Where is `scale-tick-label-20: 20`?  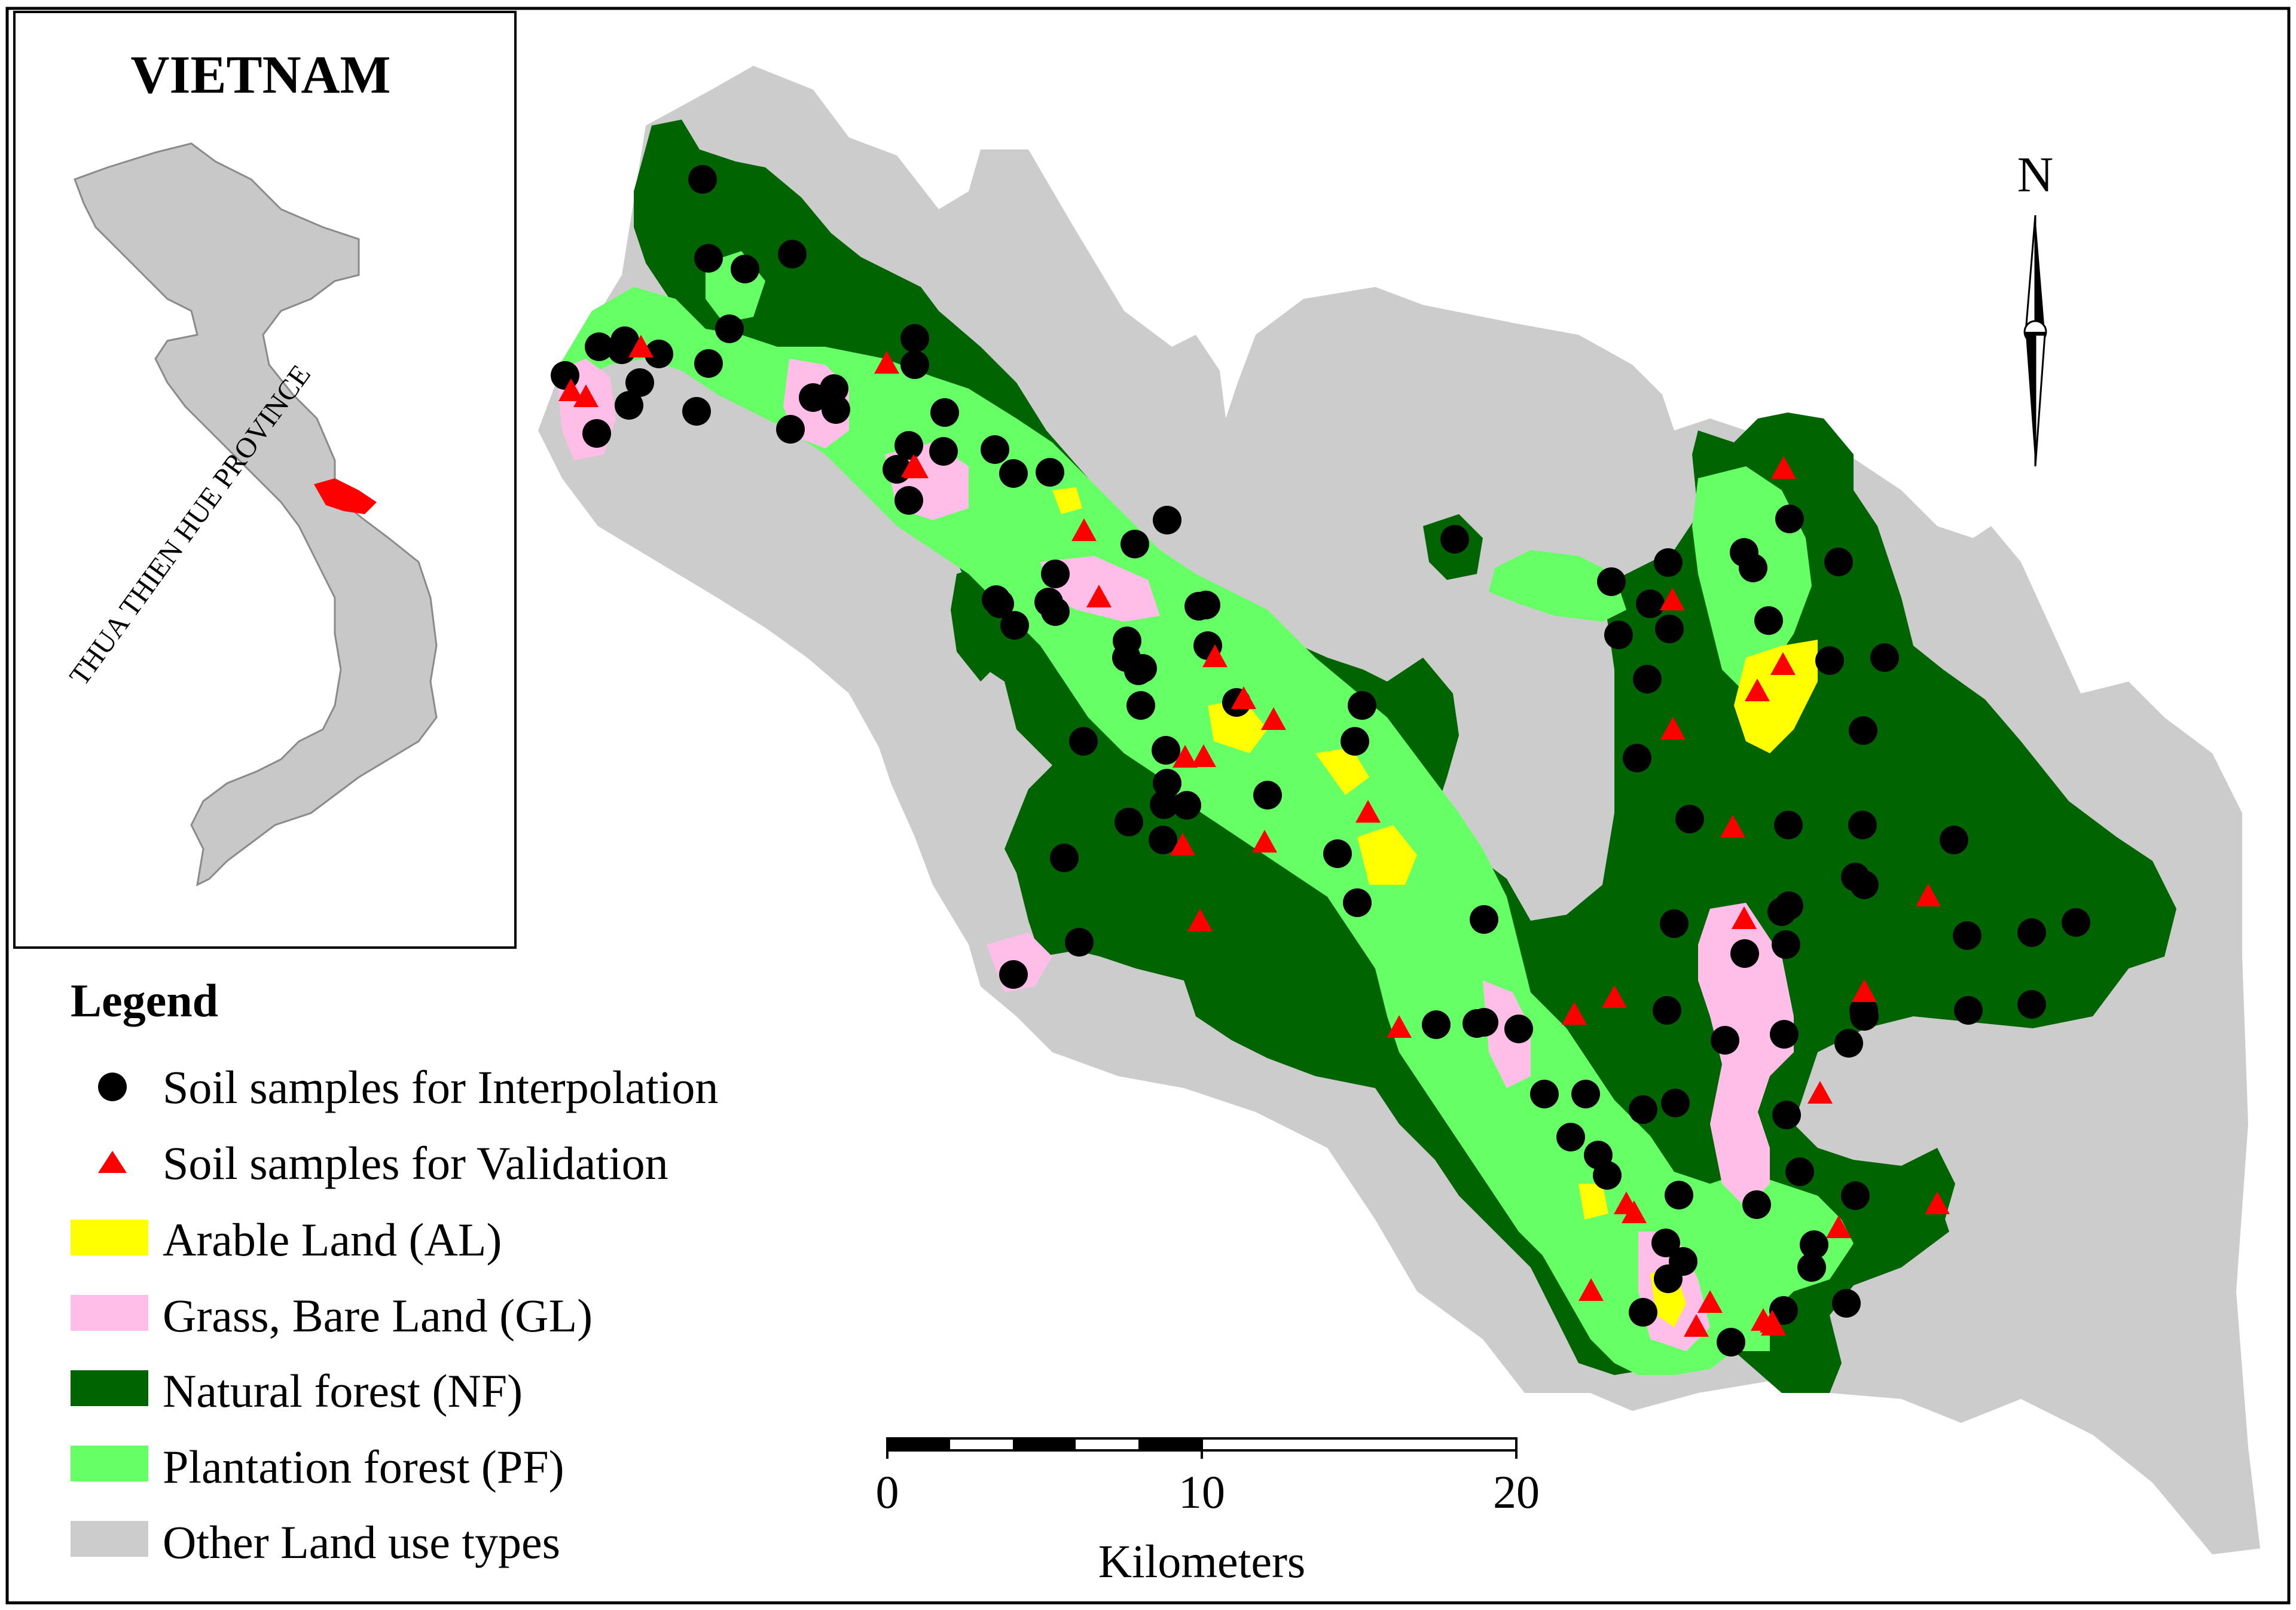
scale-tick-label-20: 20 is located at coordinates (1516, 1492).